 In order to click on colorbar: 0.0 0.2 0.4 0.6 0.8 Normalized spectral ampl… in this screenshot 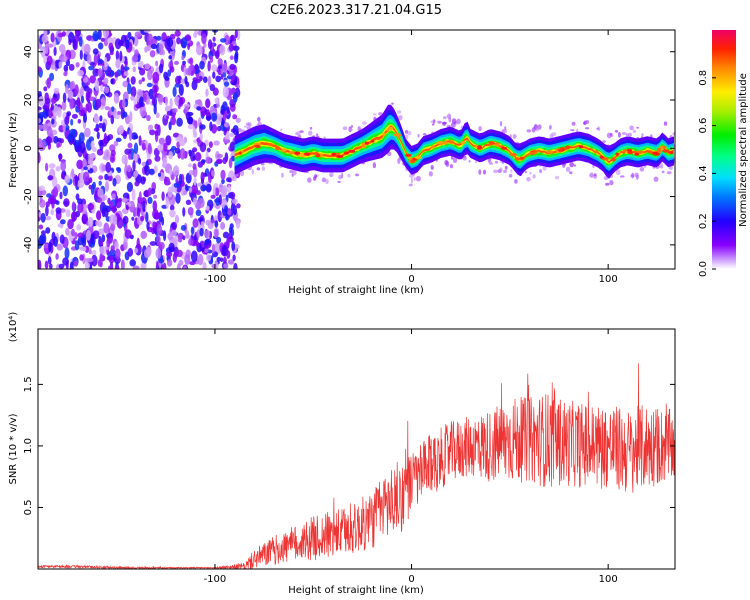, I will do `click(723, 153)`.